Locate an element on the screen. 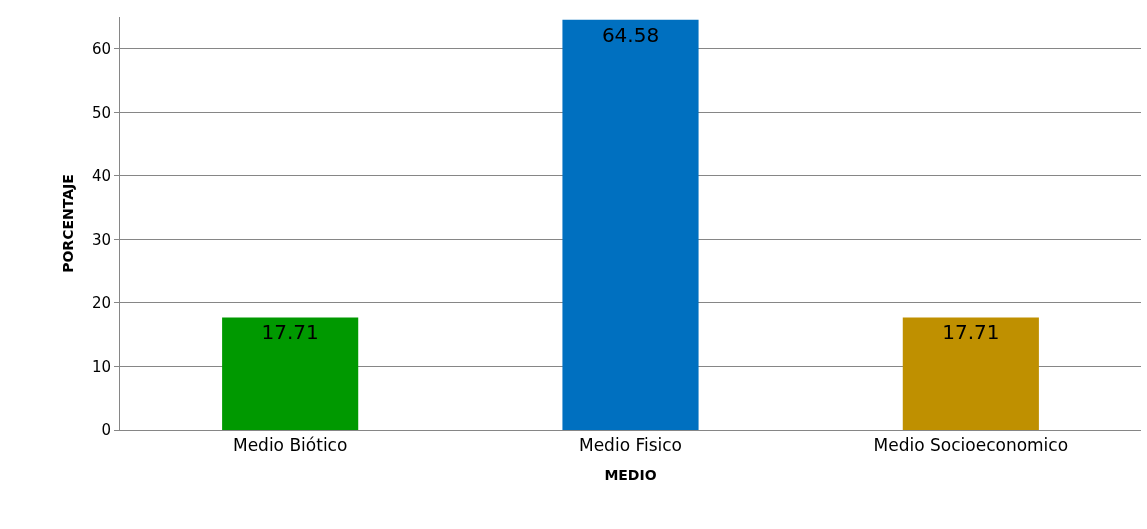 Image resolution: width=1147 pixels, height=529 pixels. y-tick-label: 20 is located at coordinates (101, 303).